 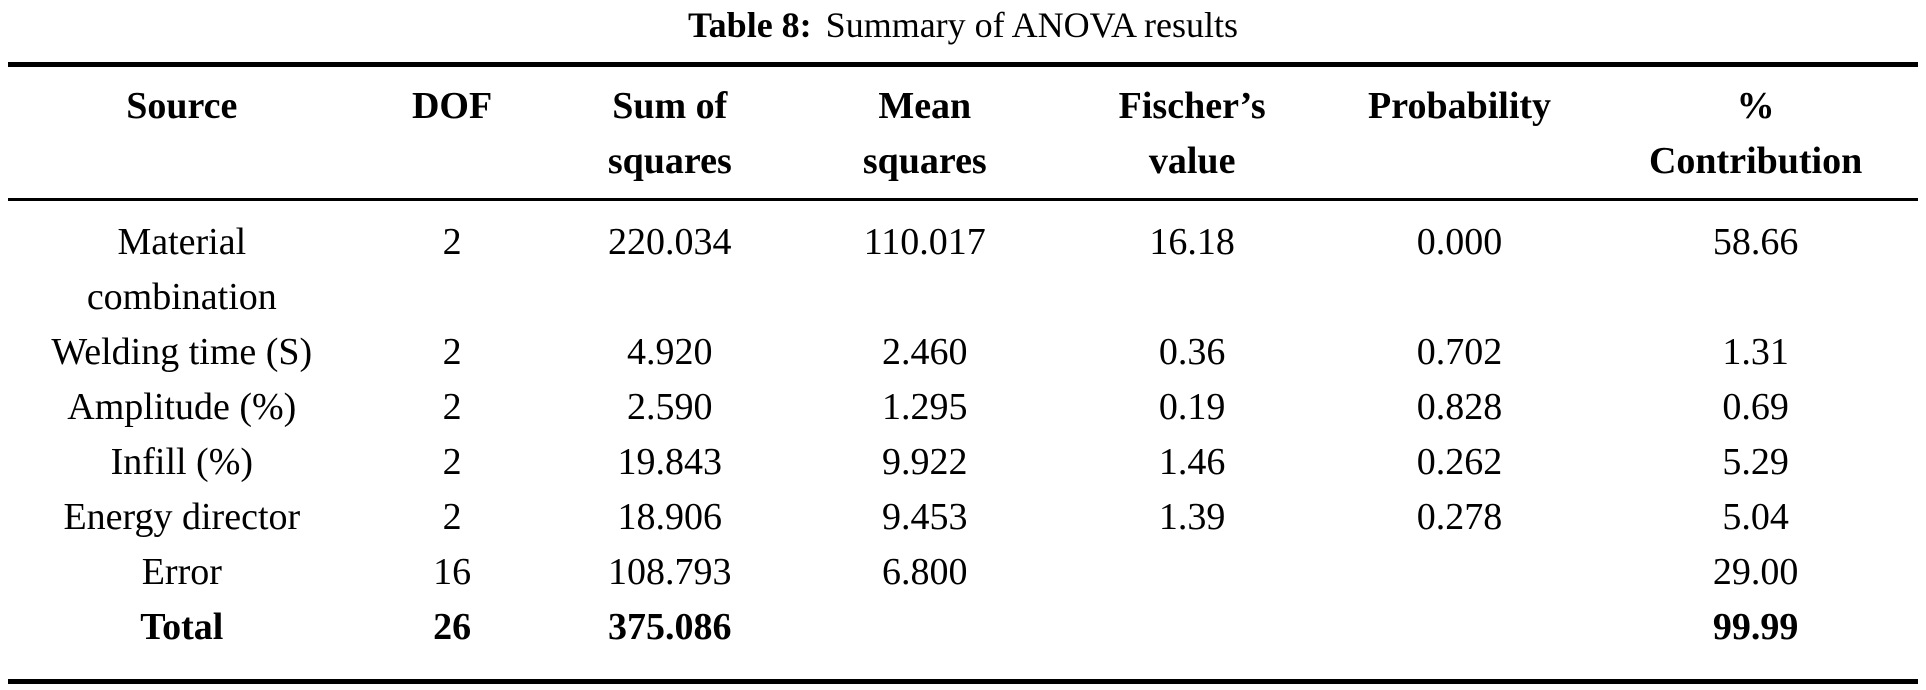 I want to click on cell-source: Infill (%), so click(x=182, y=462).